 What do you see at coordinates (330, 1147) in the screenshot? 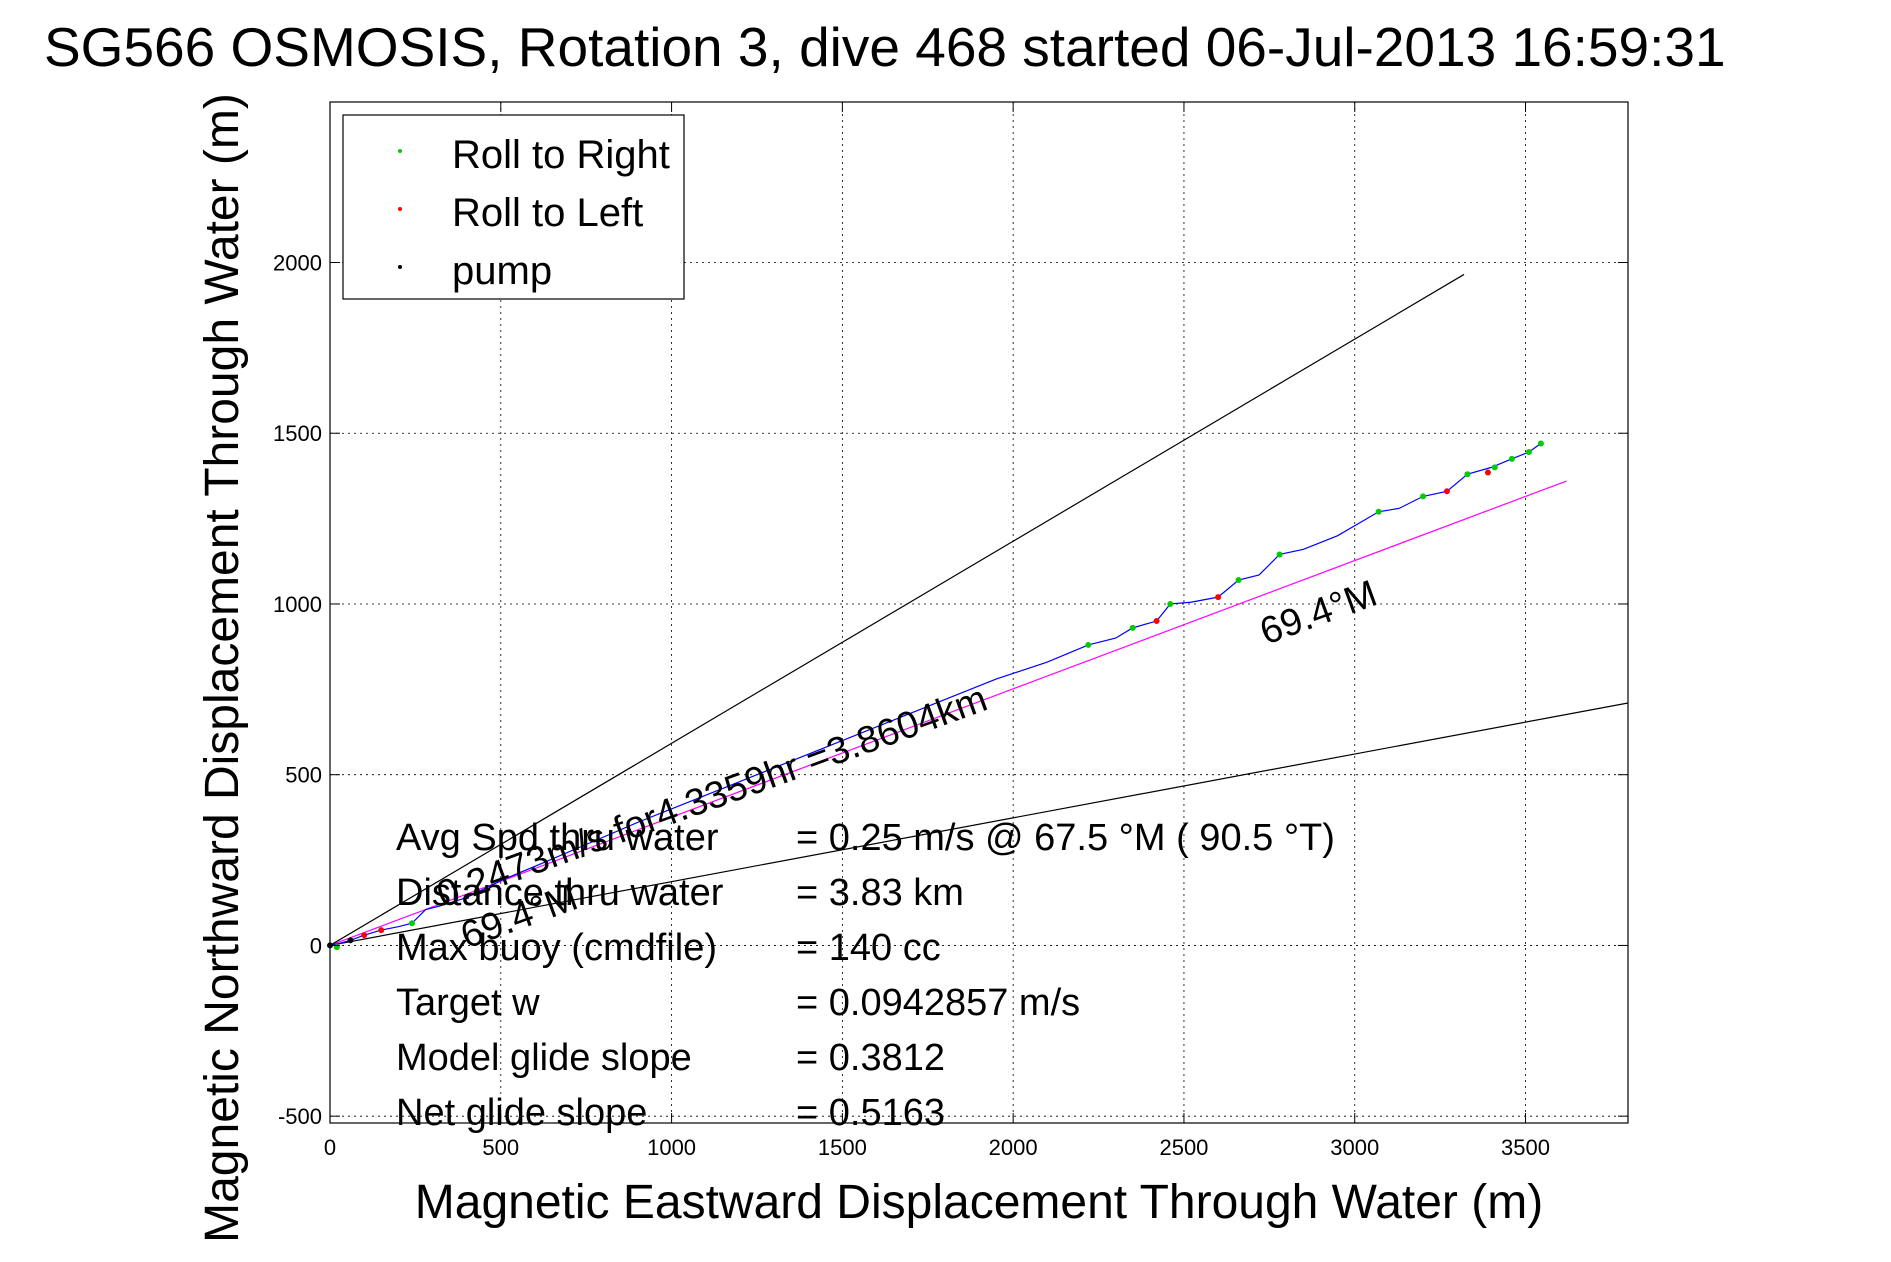
I see `x-tick-label: 0` at bounding box center [330, 1147].